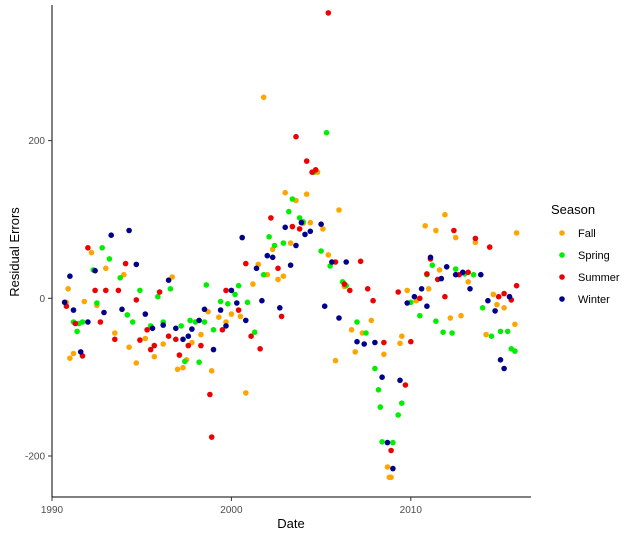 The width and height of the screenshot is (631, 539). What do you see at coordinates (594, 256) in the screenshot?
I see `legend-label-spring: Spring` at bounding box center [594, 256].